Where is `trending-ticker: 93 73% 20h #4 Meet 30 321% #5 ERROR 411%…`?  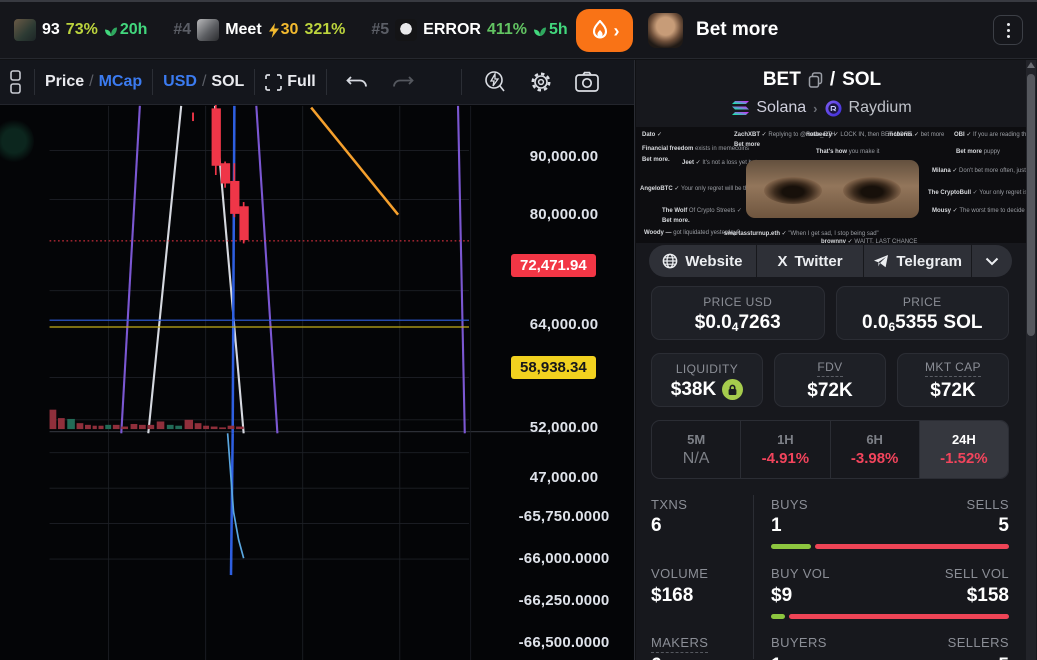
trending-ticker: 93 73% 20h #4 Meet 30 321% #5 ERROR 411%… is located at coordinates (317, 30).